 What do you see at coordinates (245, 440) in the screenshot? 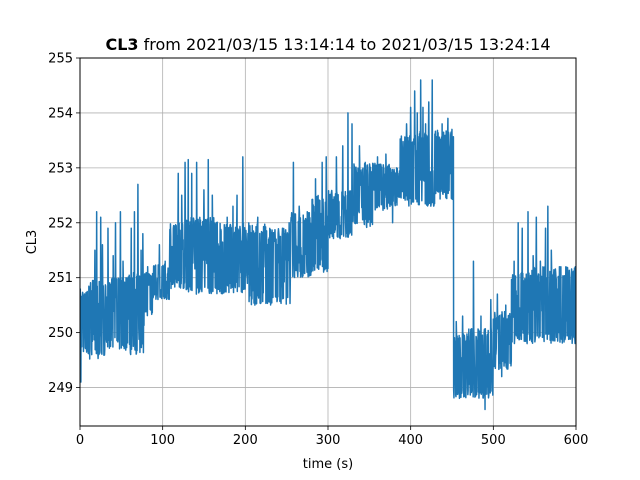
I see `x-tick-label: 200` at bounding box center [245, 440].